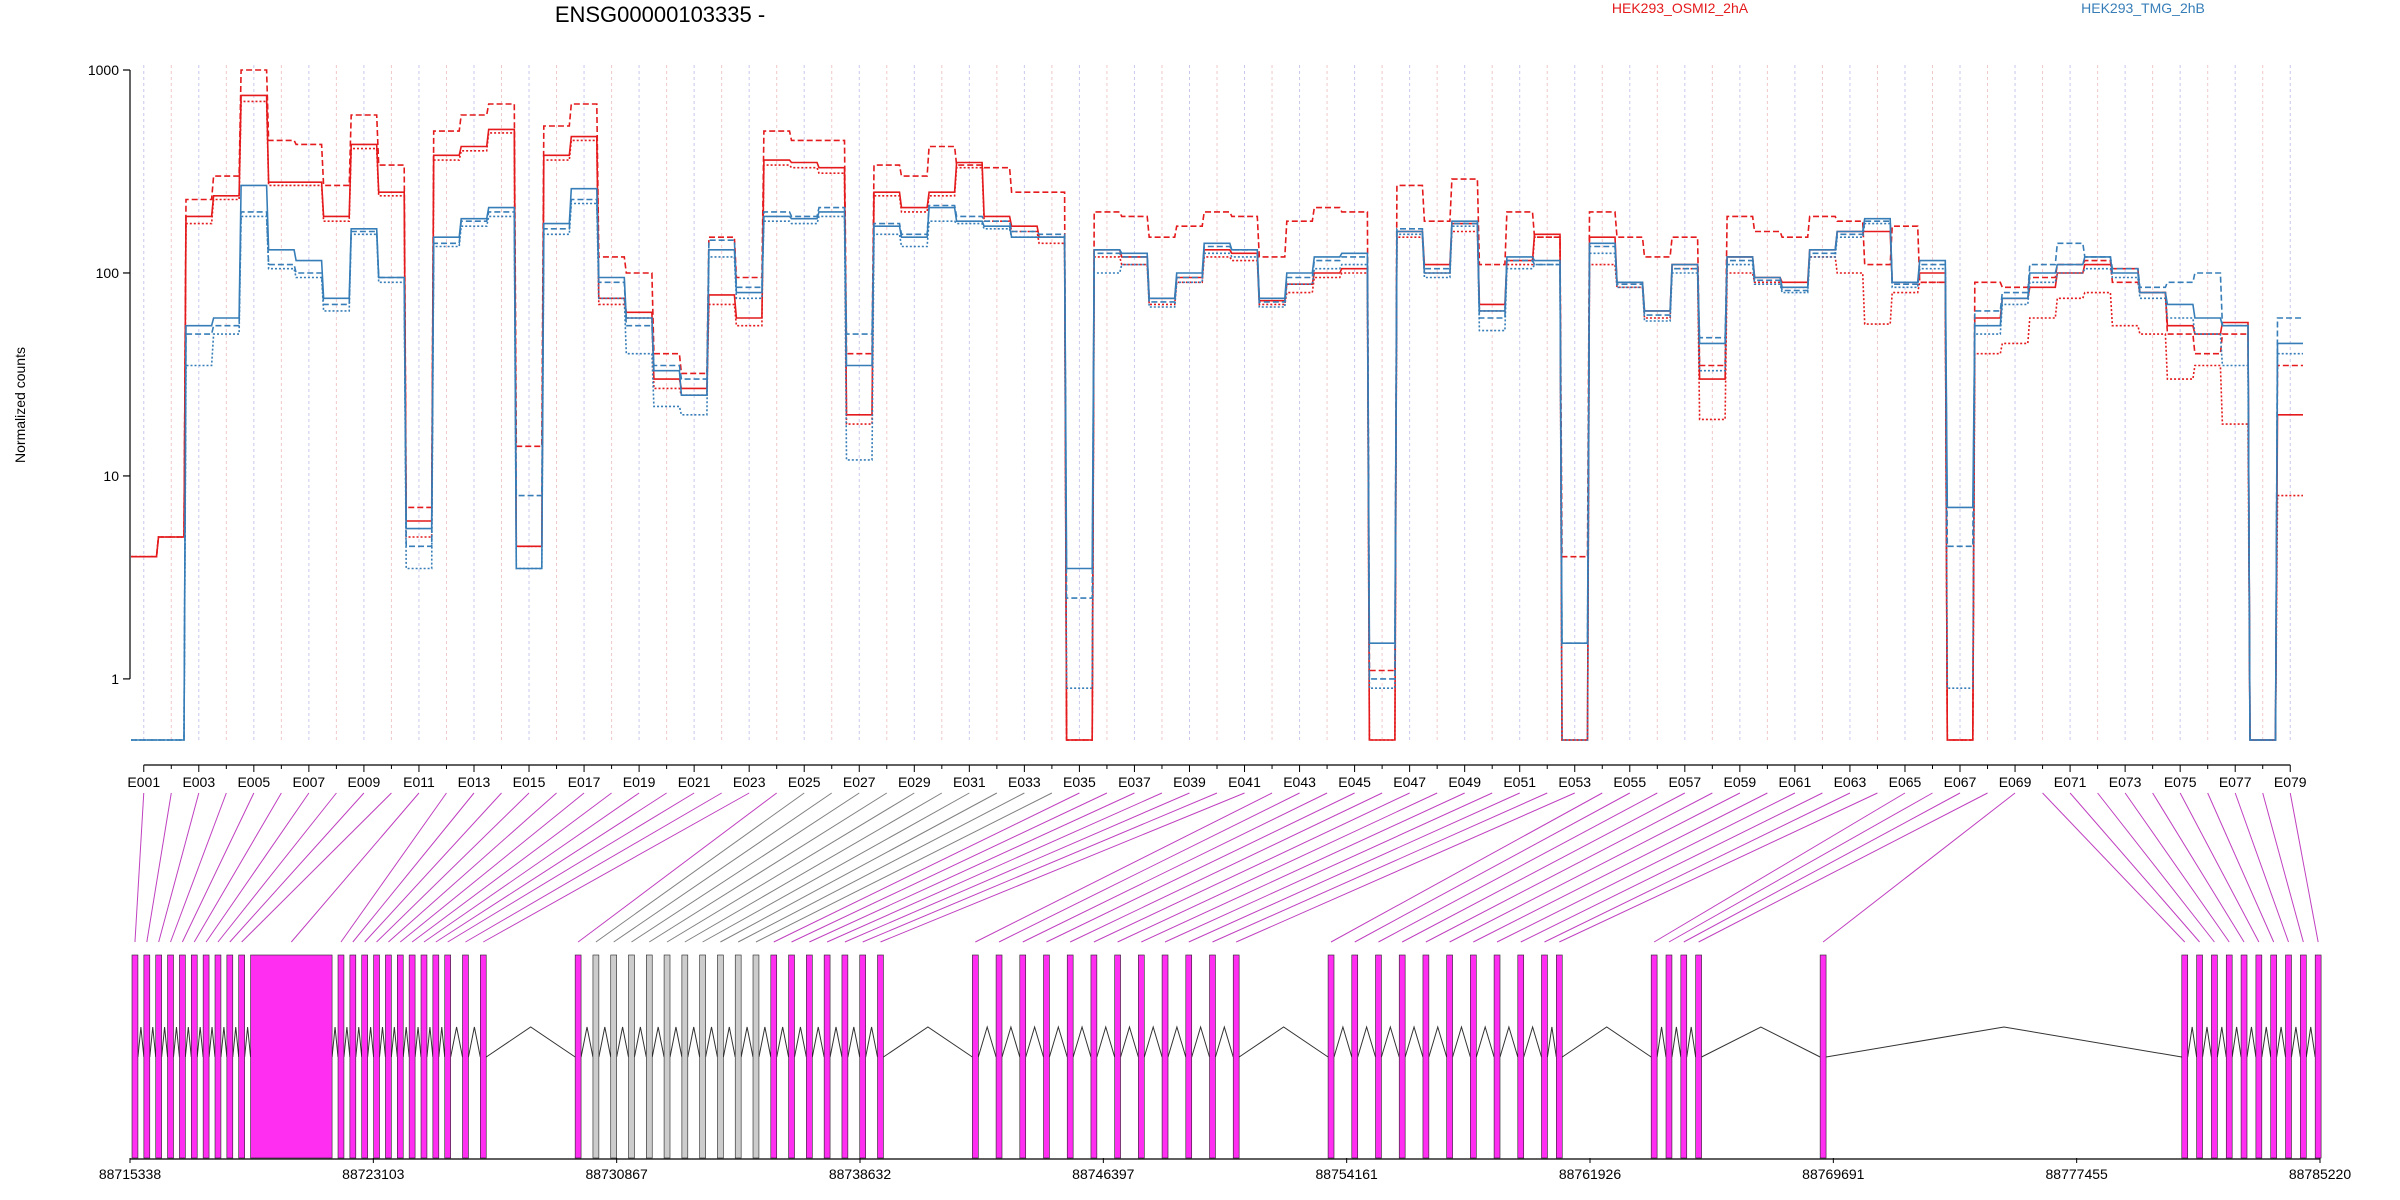 The image size is (2400, 1200). I want to click on y-tick-label: 1000, so click(103, 70).